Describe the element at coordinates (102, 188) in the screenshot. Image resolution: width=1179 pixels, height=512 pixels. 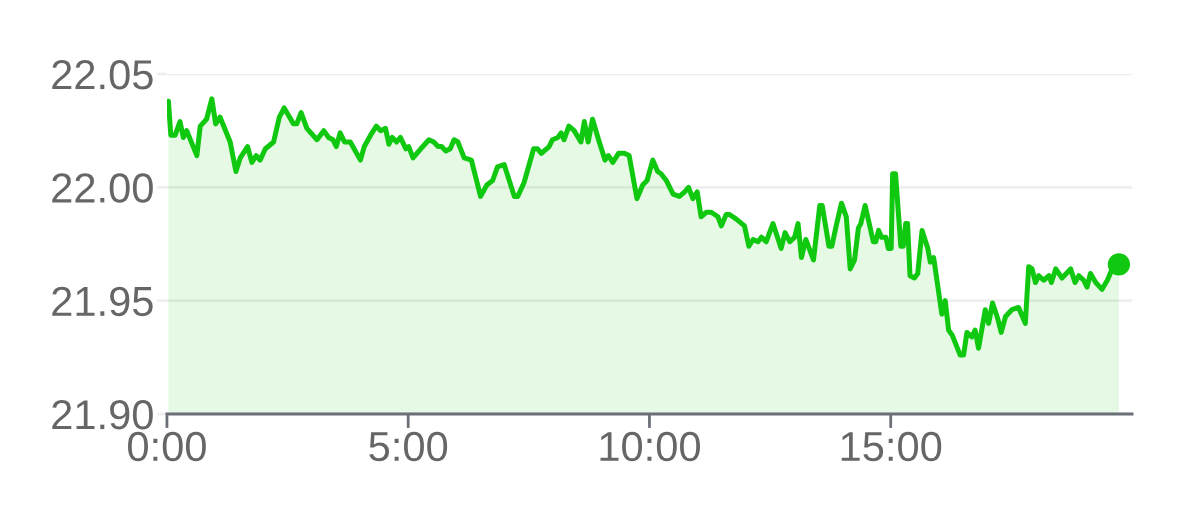
I see `y-tick-label: 22.00` at that location.